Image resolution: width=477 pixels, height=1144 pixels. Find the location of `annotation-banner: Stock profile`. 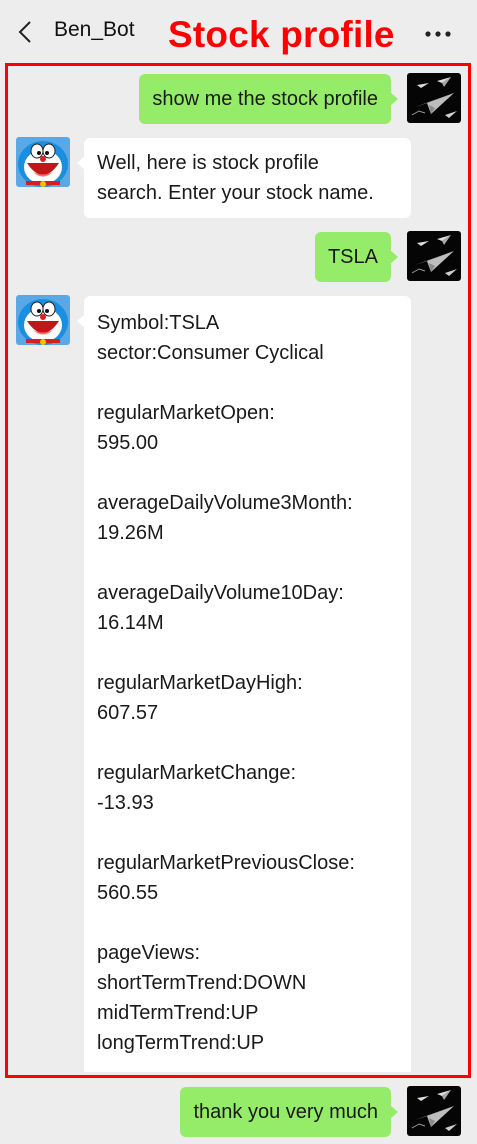

annotation-banner: Stock profile is located at coordinates (281, 34).